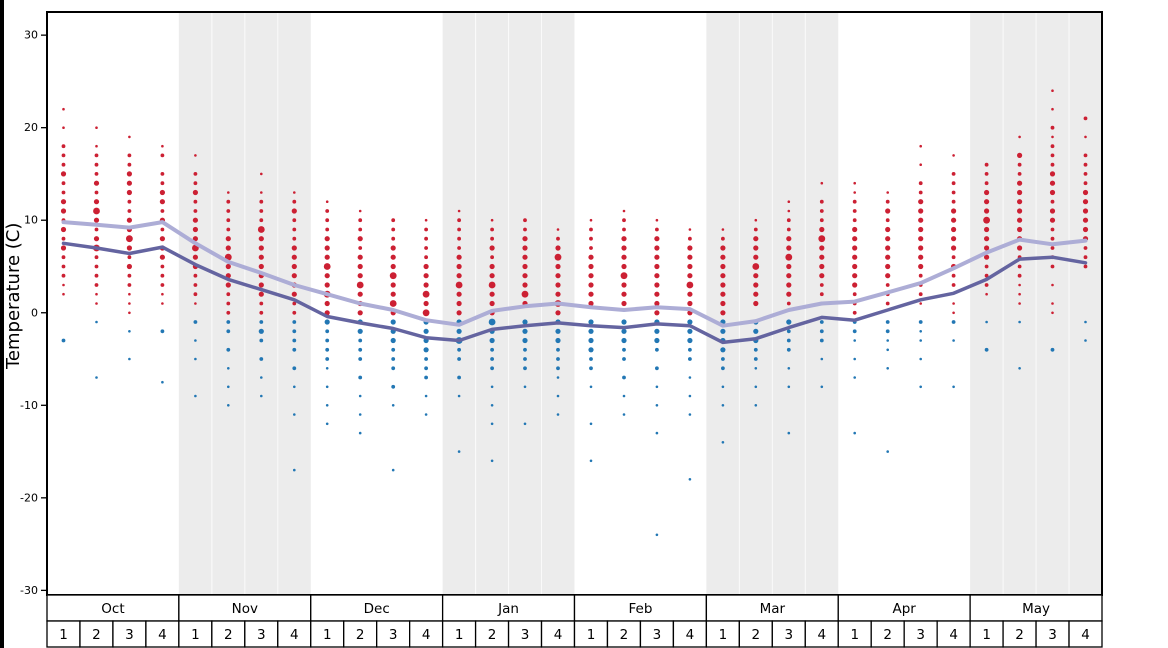  Describe the element at coordinates (2, 324) in the screenshot. I see `figure-left-edge` at that location.